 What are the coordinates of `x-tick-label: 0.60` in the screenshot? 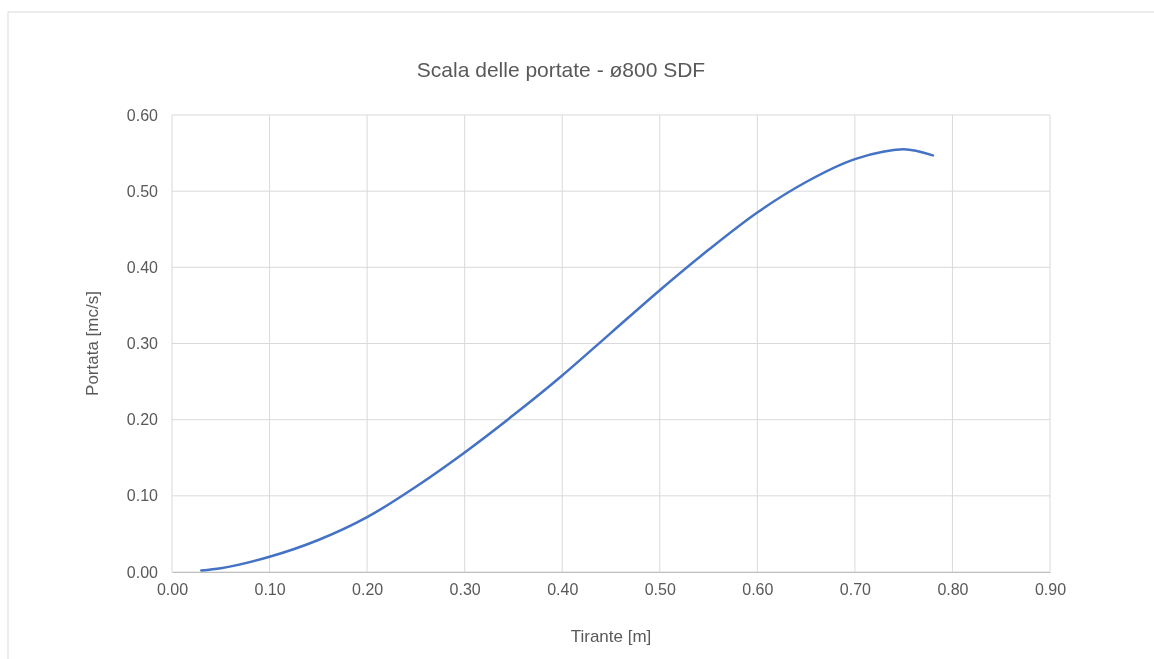 It's located at (758, 590).